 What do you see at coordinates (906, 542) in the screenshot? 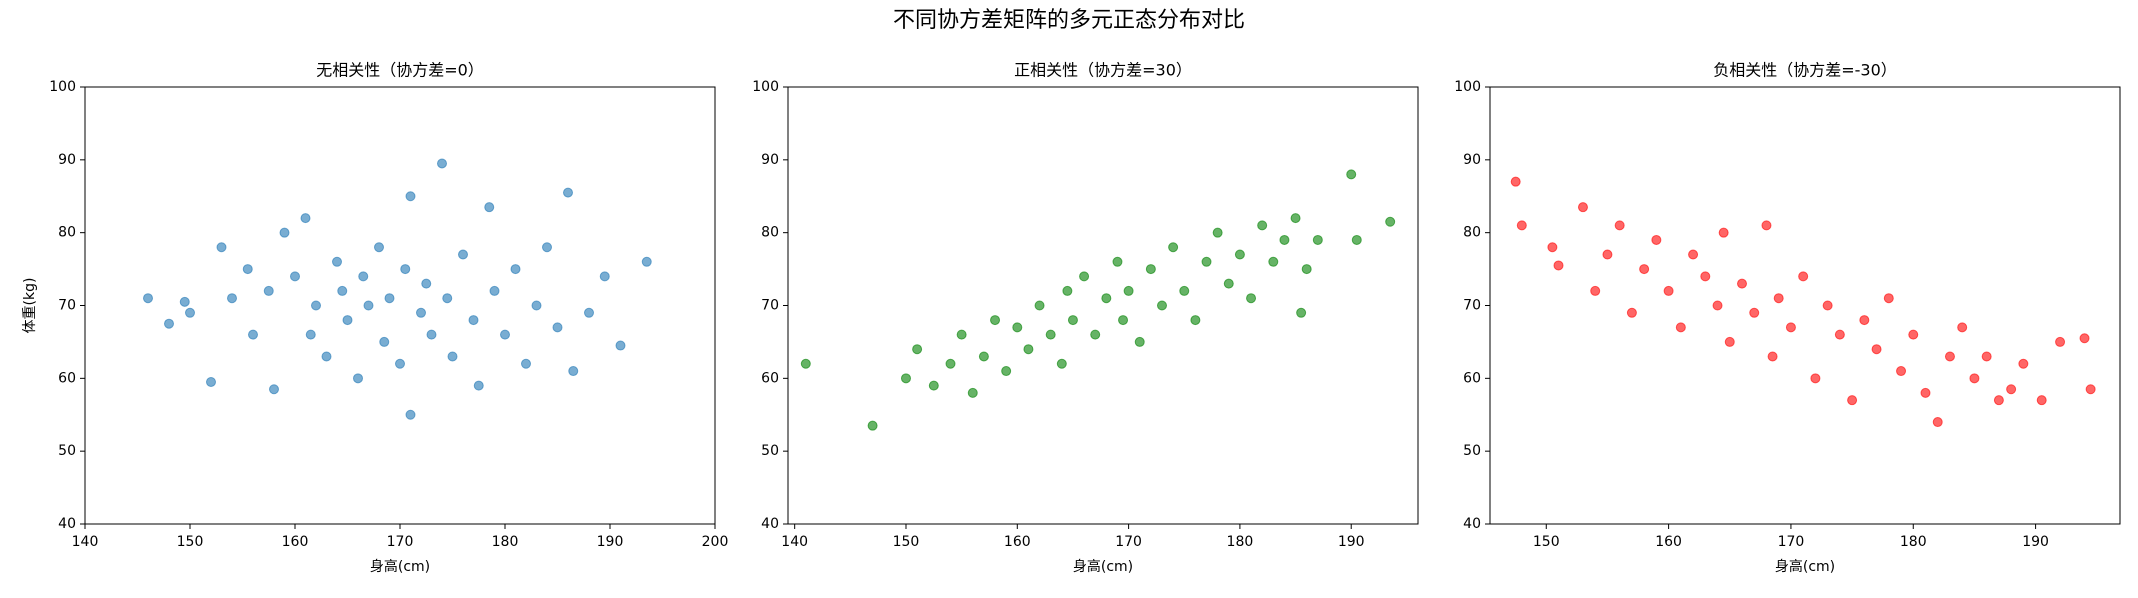
I see `x-tick-label: 150` at bounding box center [906, 542].